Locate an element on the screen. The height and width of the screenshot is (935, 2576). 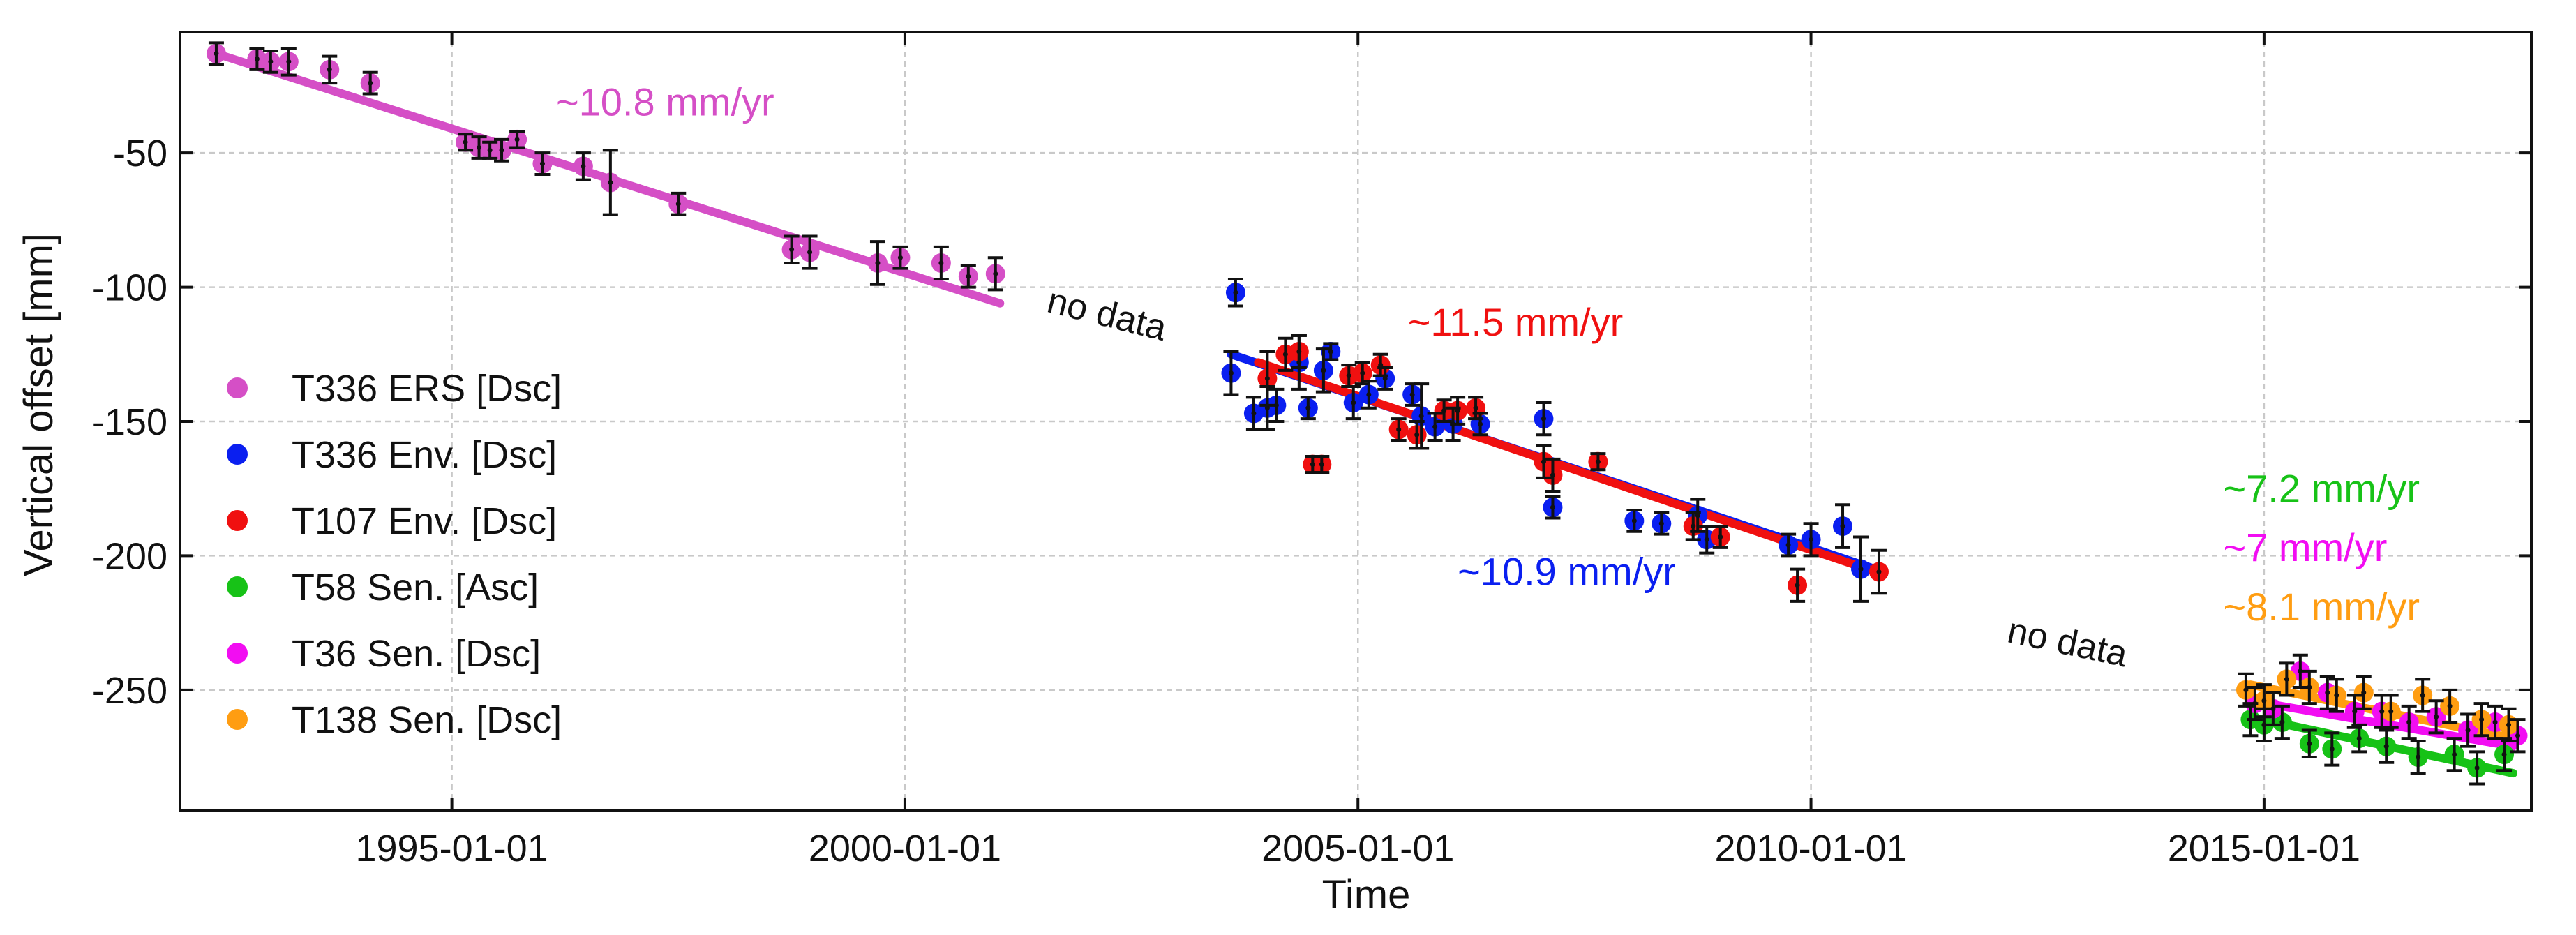
y-tick-labels: -50 -100 -150 -200 -250 is located at coordinates (129, 422).